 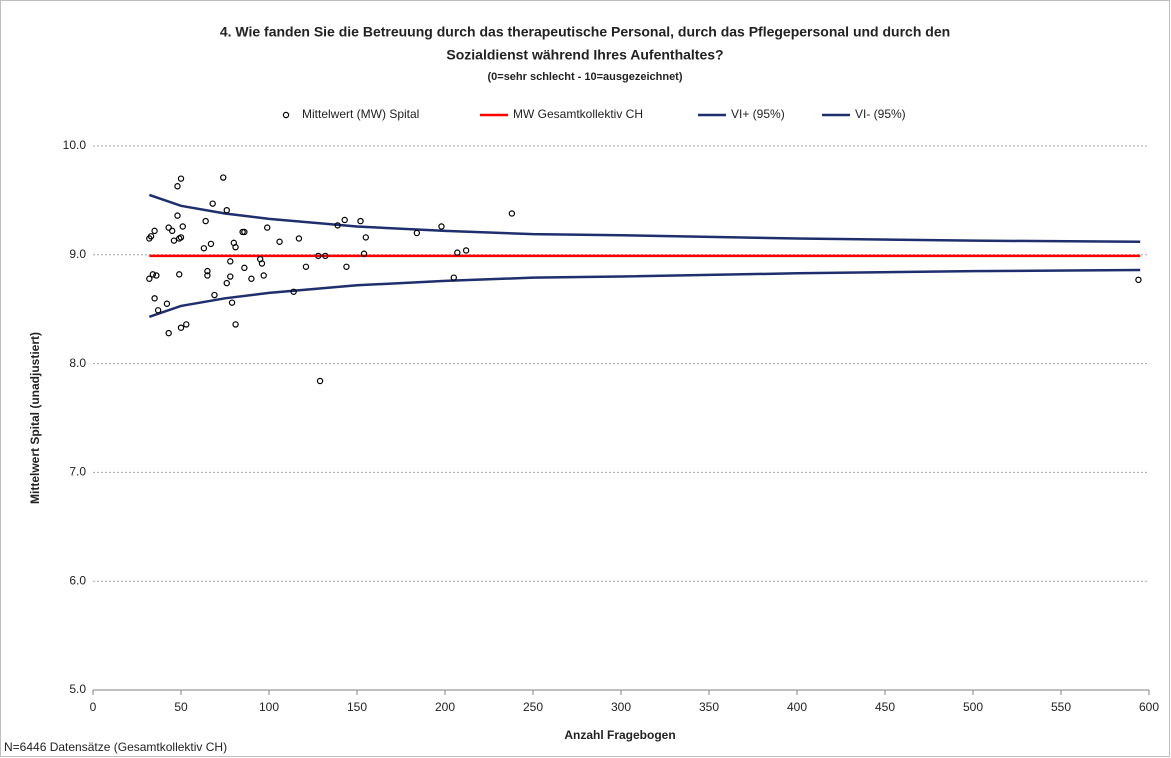 I want to click on chart-title: Sozialdienst während Ihres Aufenthaltes?, so click(x=584, y=55).